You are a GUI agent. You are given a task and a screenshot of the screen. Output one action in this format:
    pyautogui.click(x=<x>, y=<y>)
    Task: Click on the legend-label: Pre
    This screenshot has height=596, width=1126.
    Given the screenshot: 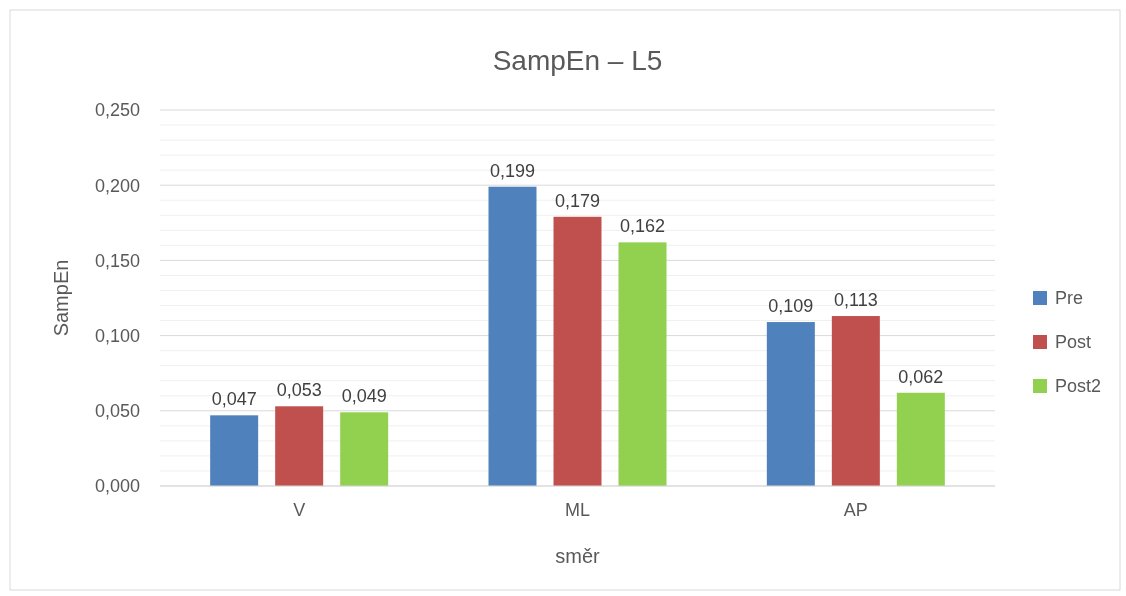 What is the action you would take?
    pyautogui.click(x=1069, y=298)
    